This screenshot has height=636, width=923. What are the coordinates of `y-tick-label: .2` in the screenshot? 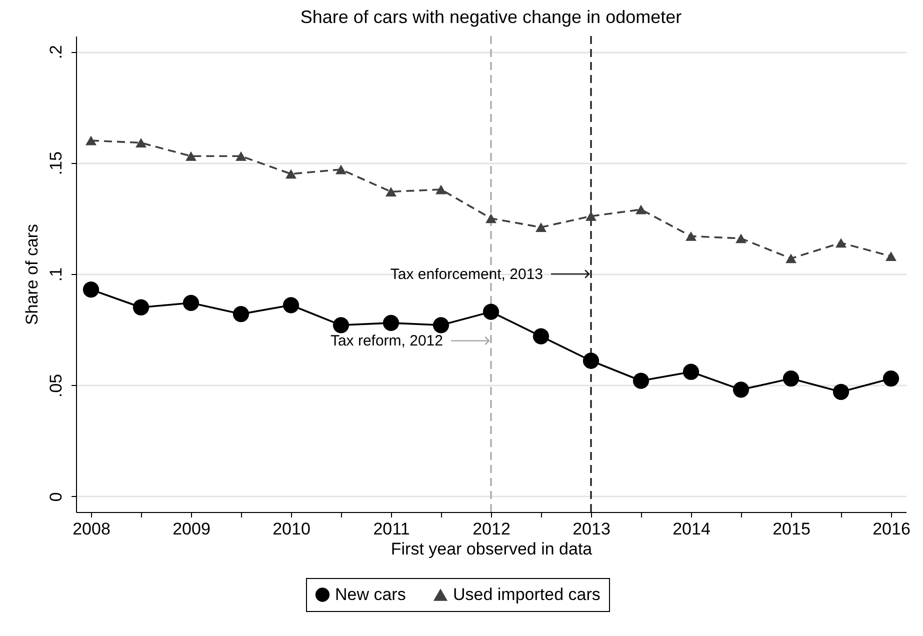 It's located at (56, 52).